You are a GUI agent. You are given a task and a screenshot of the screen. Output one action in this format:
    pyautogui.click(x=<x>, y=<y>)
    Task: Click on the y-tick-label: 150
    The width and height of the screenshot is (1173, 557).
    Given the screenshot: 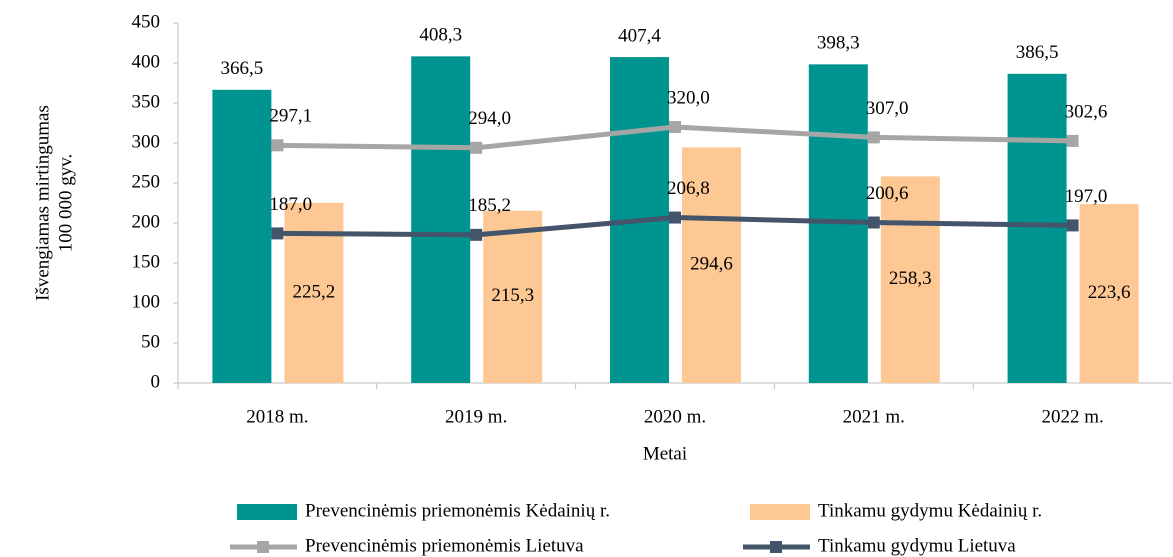 What is the action you would take?
    pyautogui.click(x=146, y=261)
    